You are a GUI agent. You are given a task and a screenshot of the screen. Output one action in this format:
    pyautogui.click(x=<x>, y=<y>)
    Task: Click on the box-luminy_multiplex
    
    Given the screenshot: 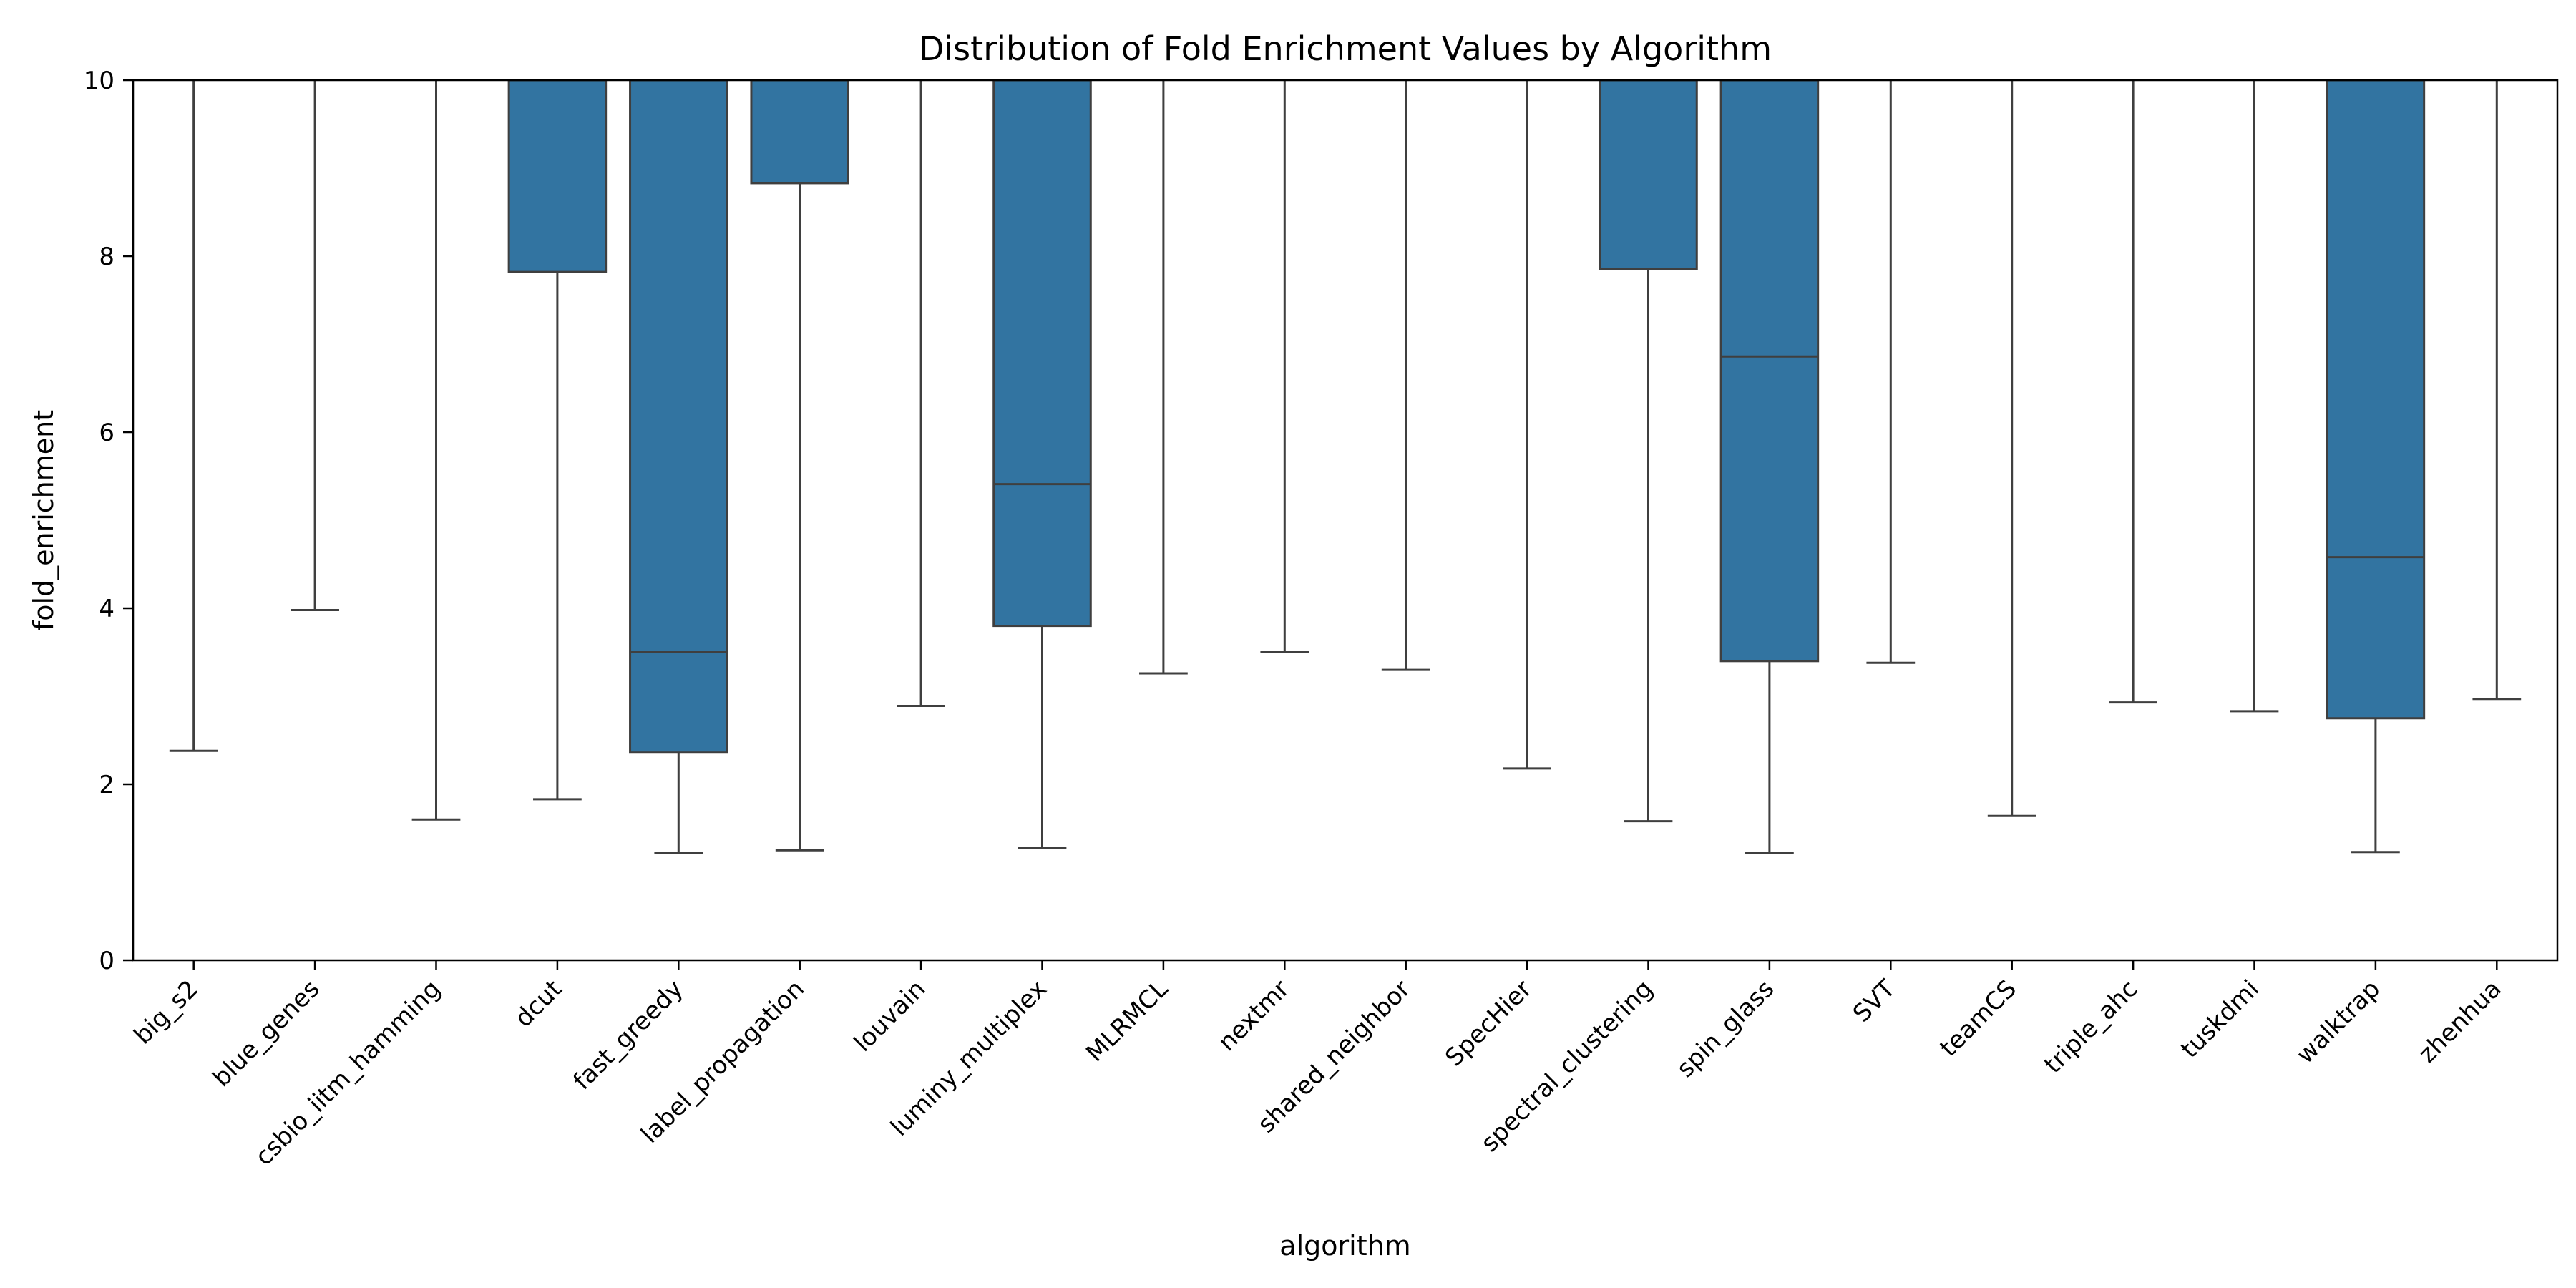 What is the action you would take?
    pyautogui.click(x=1042, y=464)
    